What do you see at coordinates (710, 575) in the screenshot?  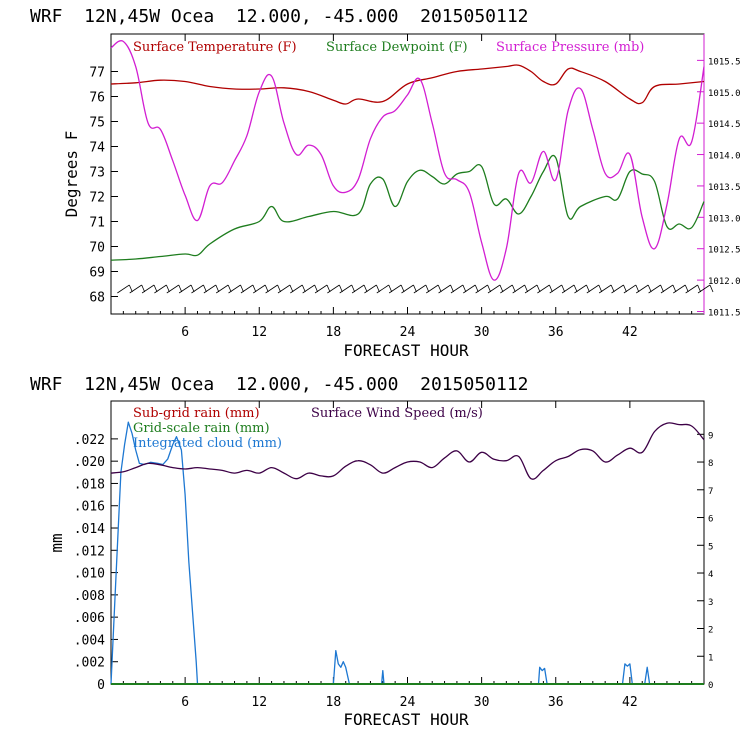 I see `y2-tick-label: 4` at bounding box center [710, 575].